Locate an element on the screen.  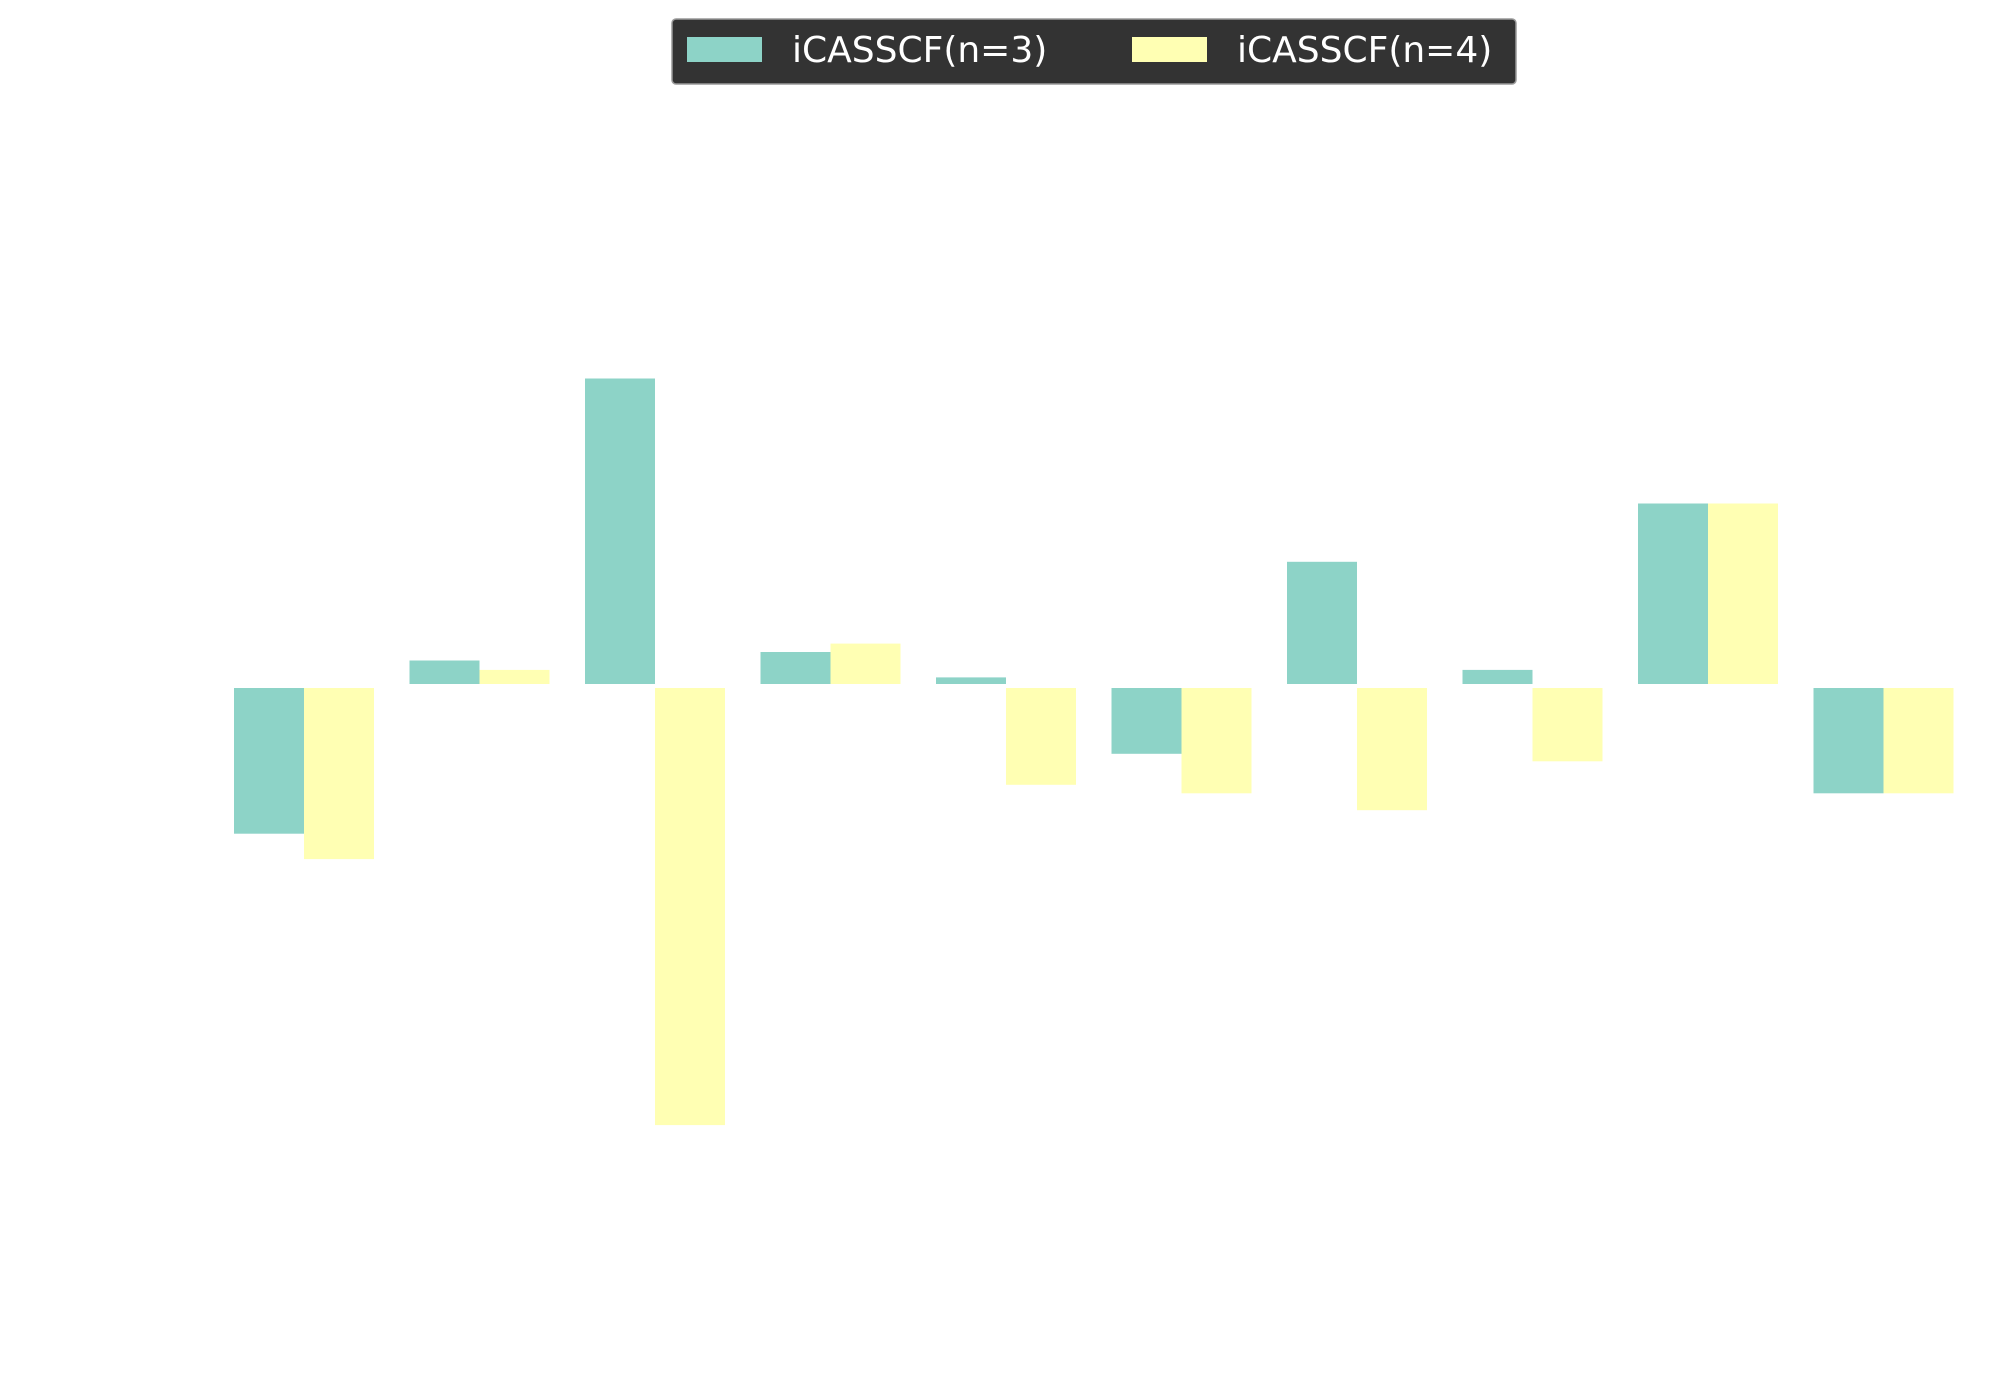
bar-series1-item10 is located at coordinates (1848, 741).